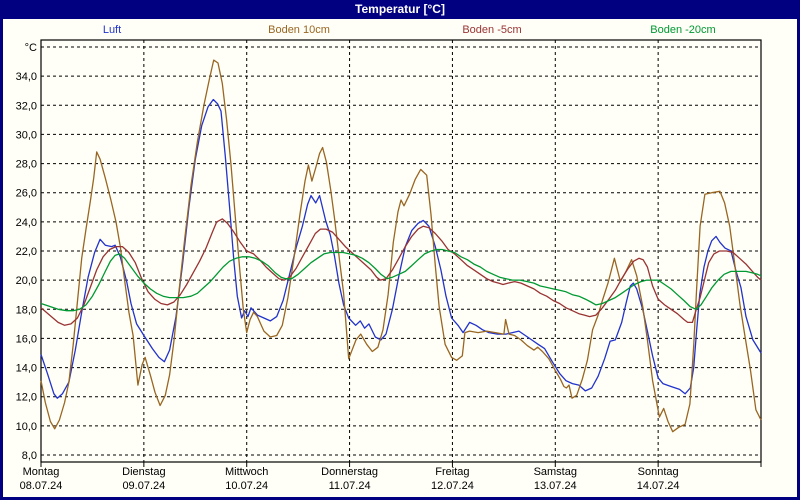 Image resolution: width=800 pixels, height=500 pixels. I want to click on y-tick-label: 22,0, so click(26, 252).